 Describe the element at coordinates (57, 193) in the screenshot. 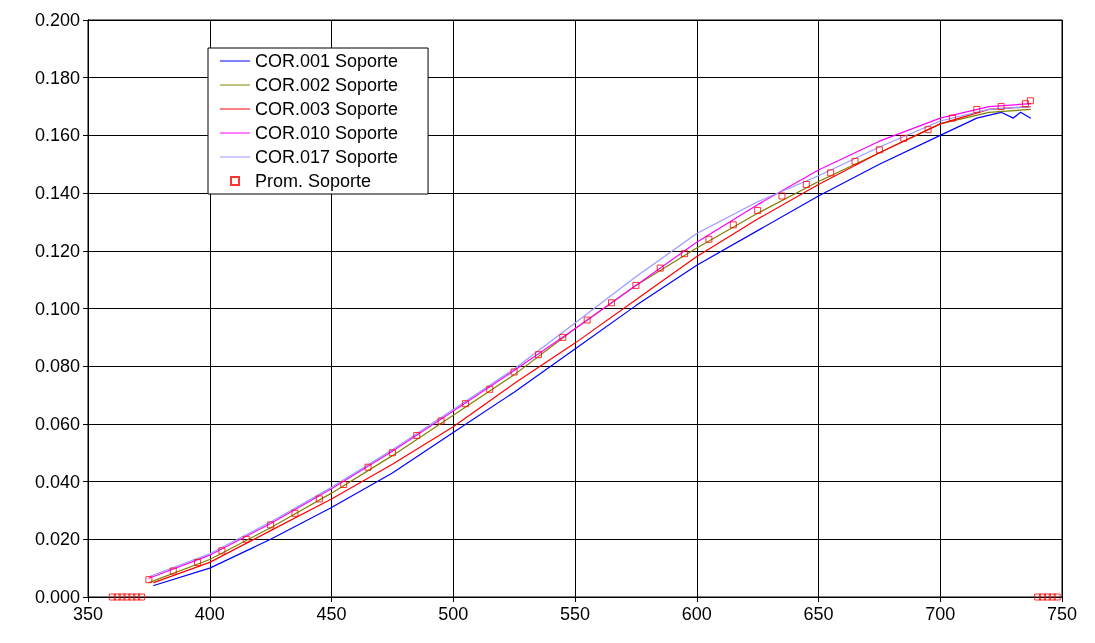

I see `y-tick-label: 0.140` at that location.